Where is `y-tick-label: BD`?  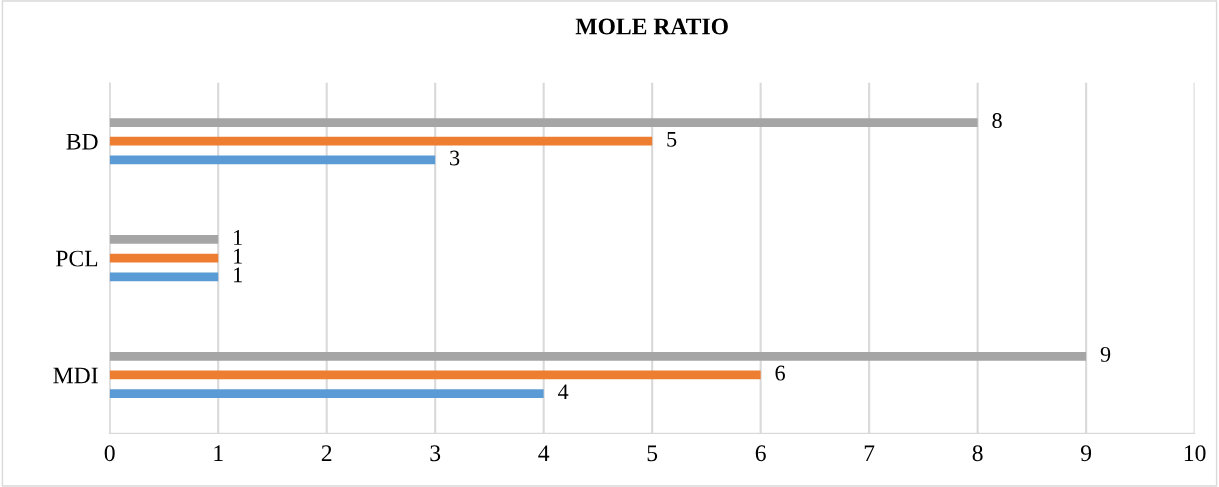
y-tick-label: BD is located at coordinates (82, 141).